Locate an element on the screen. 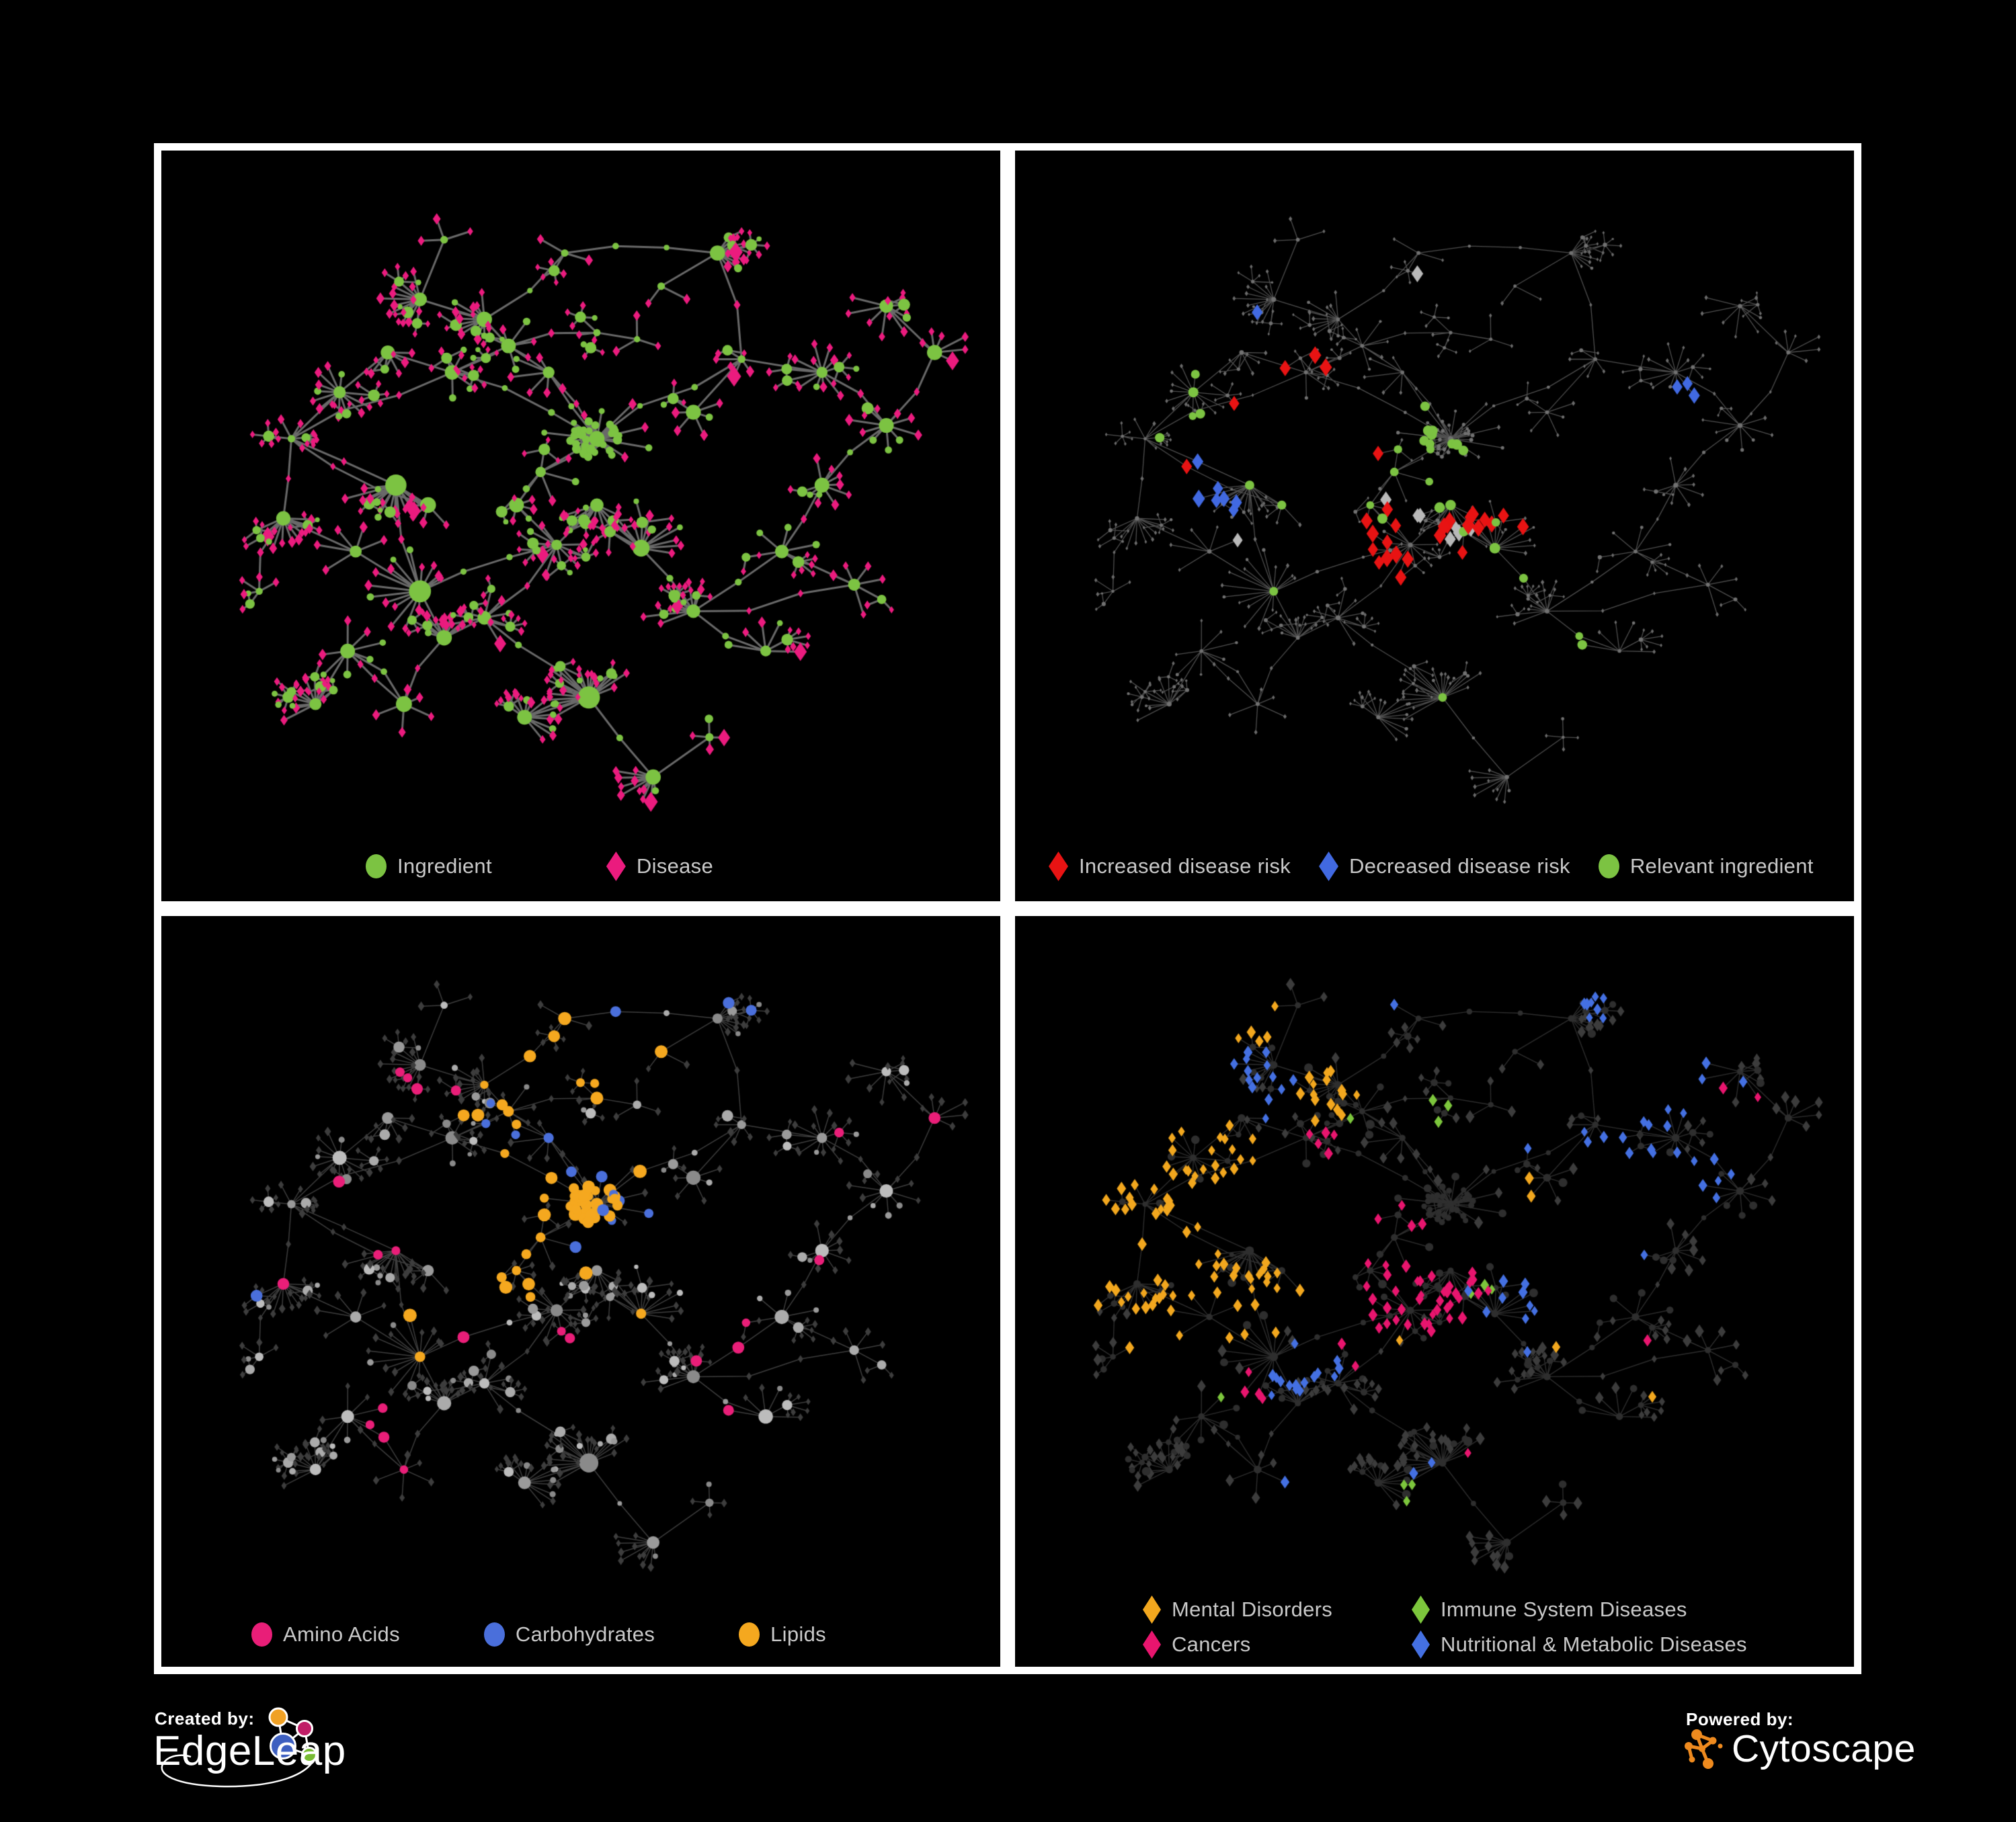  legend-label-ingredient: Ingredient is located at coordinates (444, 866).